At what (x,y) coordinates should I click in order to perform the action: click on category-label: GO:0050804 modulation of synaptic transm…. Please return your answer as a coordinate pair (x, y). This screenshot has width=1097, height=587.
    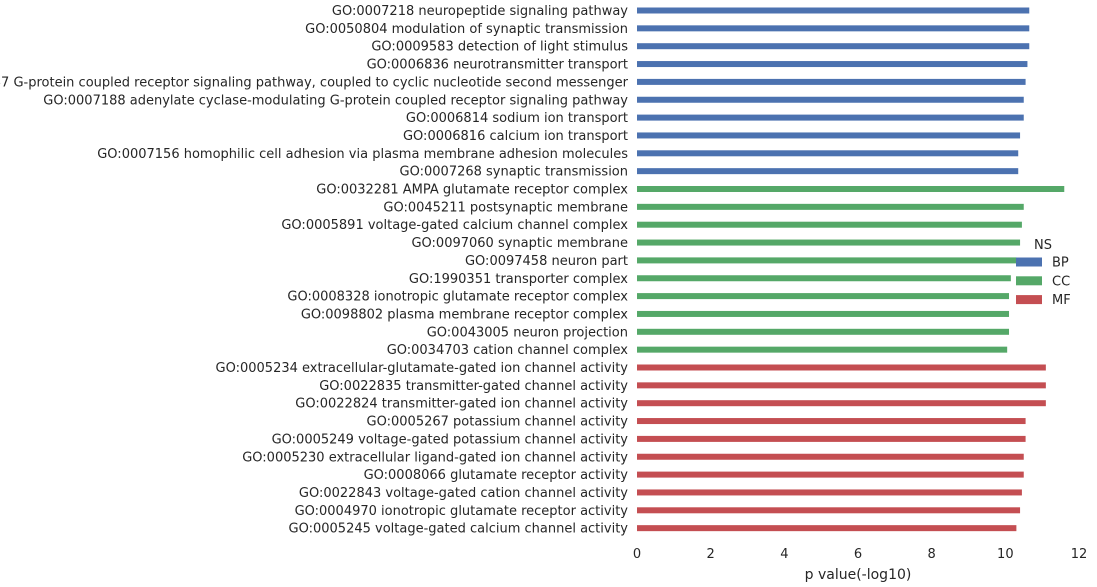
    Looking at the image, I should click on (466, 29).